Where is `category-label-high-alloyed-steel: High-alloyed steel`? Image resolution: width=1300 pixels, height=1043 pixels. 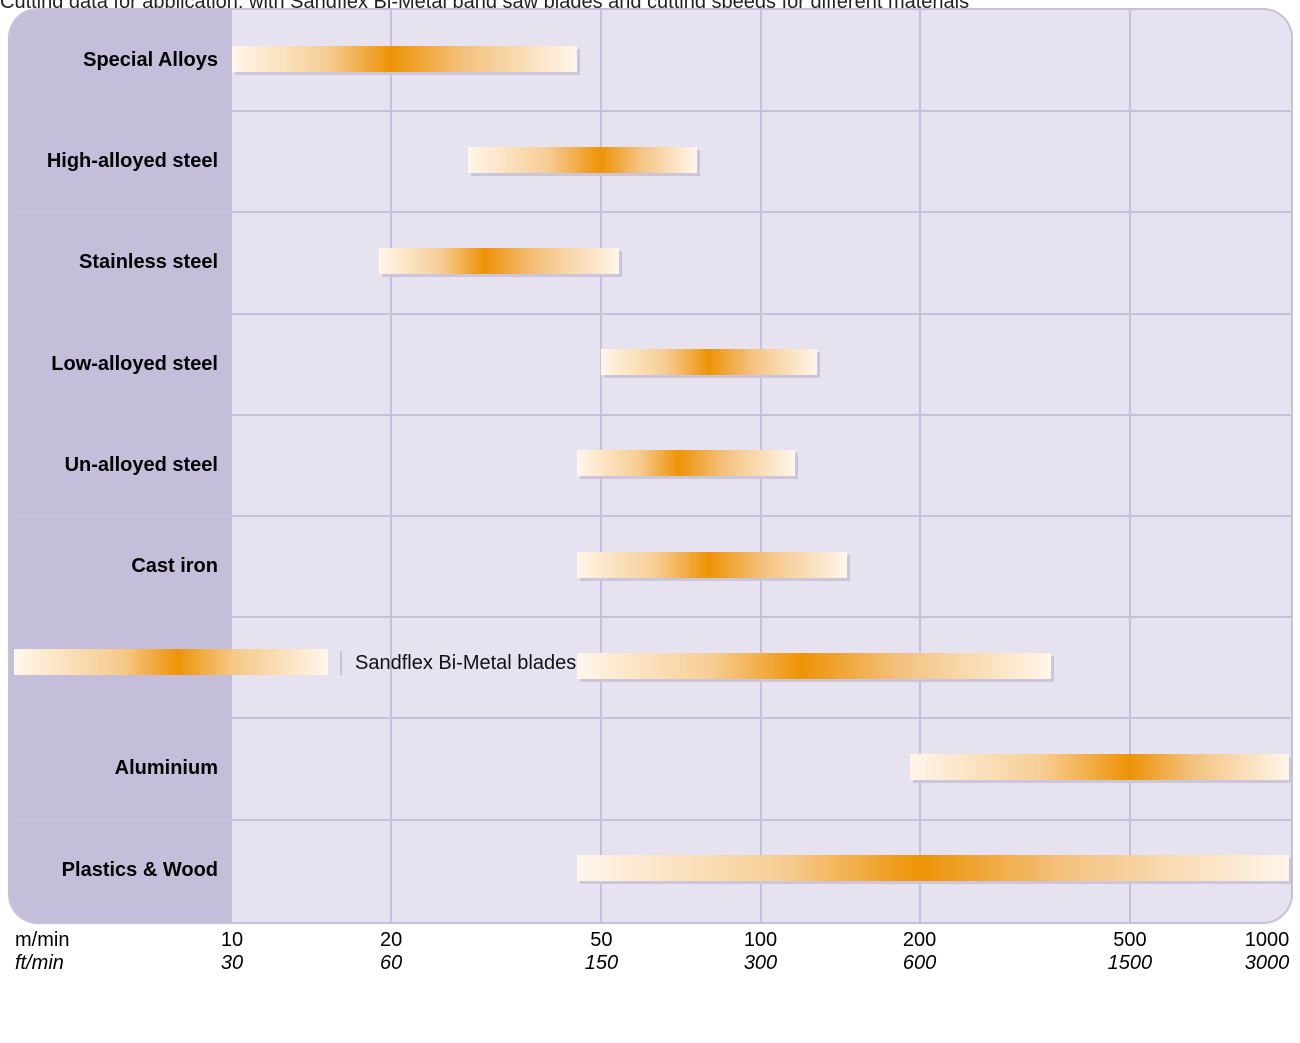 category-label-high-alloyed-steel: High-alloyed steel is located at coordinates (132, 161).